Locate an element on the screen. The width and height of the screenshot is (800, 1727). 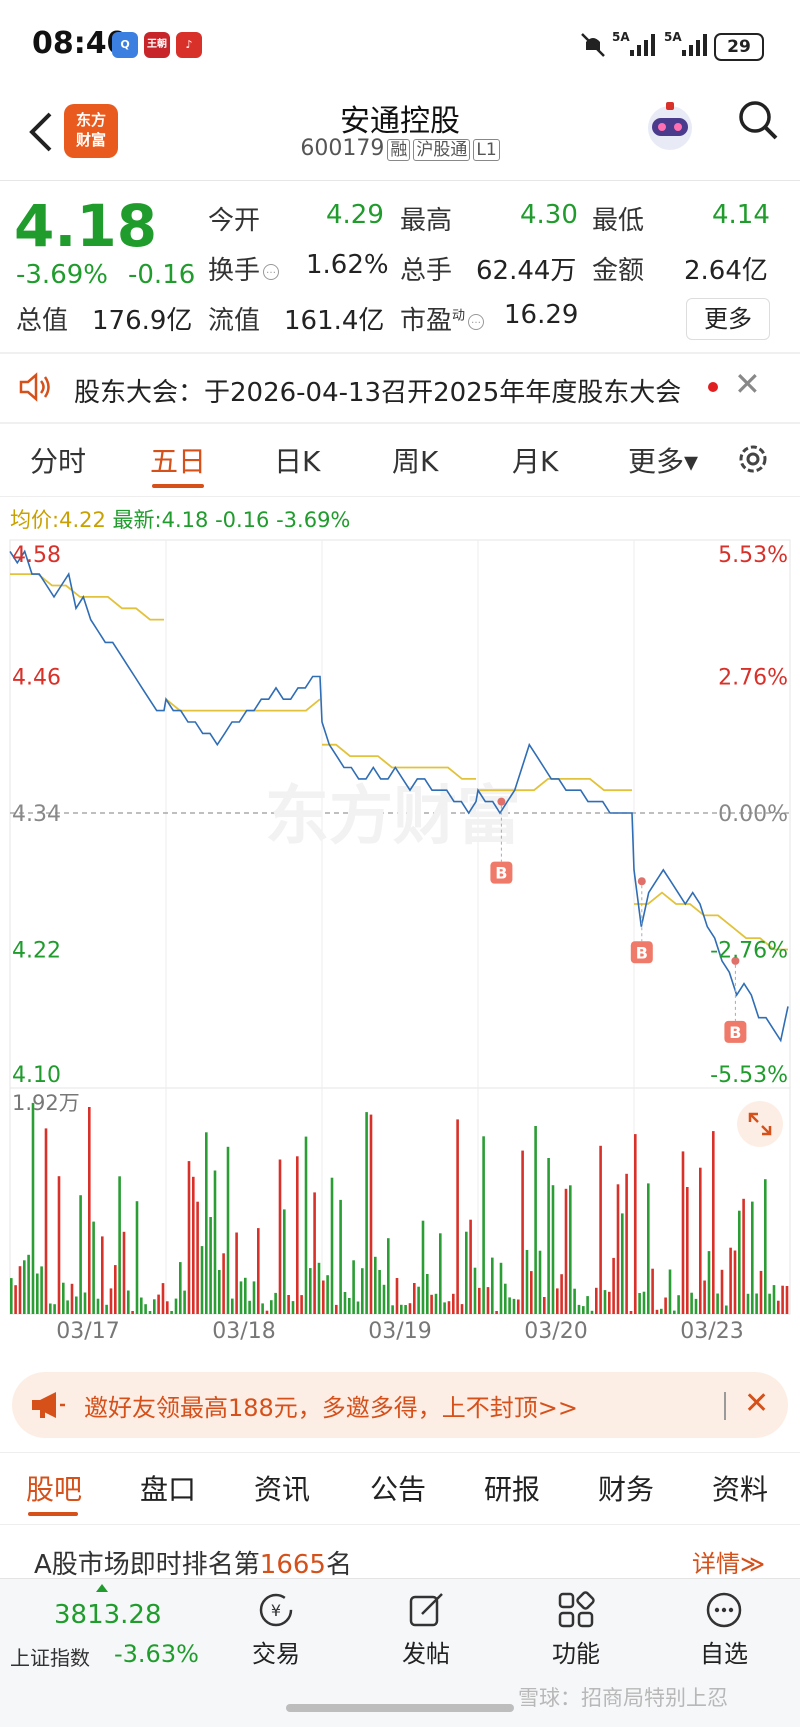
tab-intraday: 分时 is located at coordinates (58, 461).